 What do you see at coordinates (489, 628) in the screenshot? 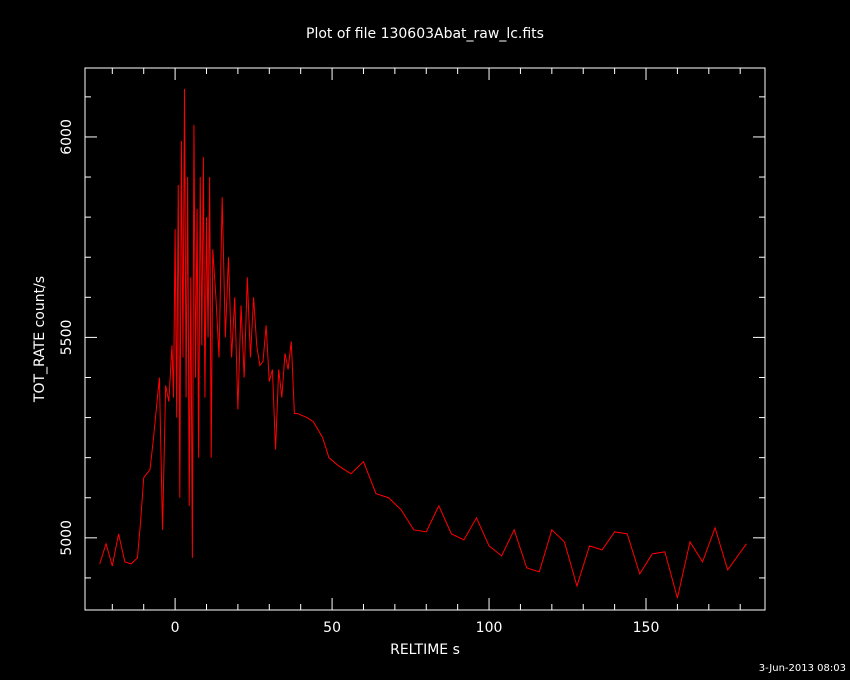
I see `x-tick-label: 100` at bounding box center [489, 628].